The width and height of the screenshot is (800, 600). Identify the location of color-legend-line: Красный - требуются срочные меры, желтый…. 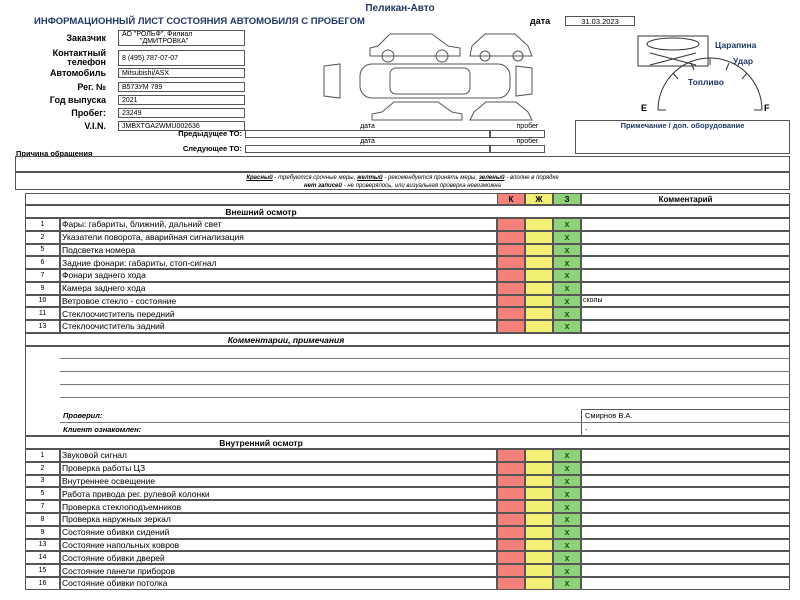
(402, 178).